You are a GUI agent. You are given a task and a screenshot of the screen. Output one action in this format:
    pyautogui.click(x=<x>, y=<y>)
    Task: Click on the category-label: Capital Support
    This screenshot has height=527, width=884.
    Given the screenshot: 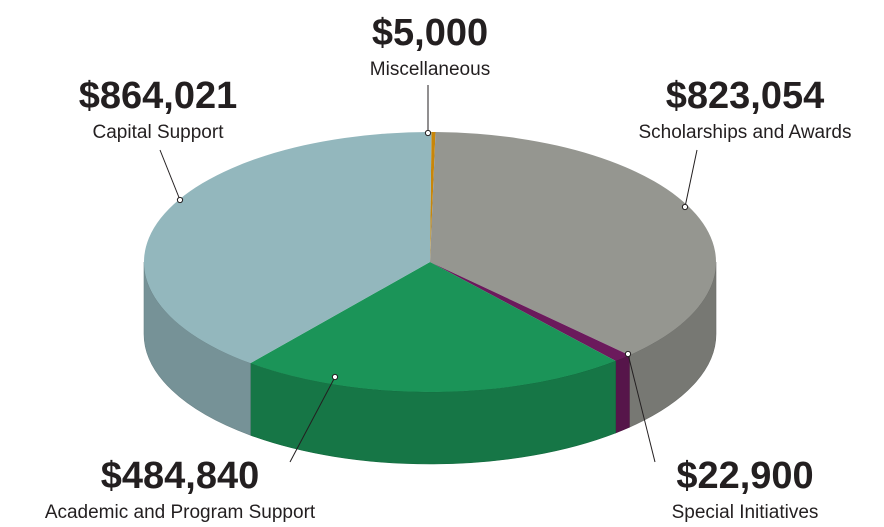 What is the action you would take?
    pyautogui.click(x=159, y=132)
    